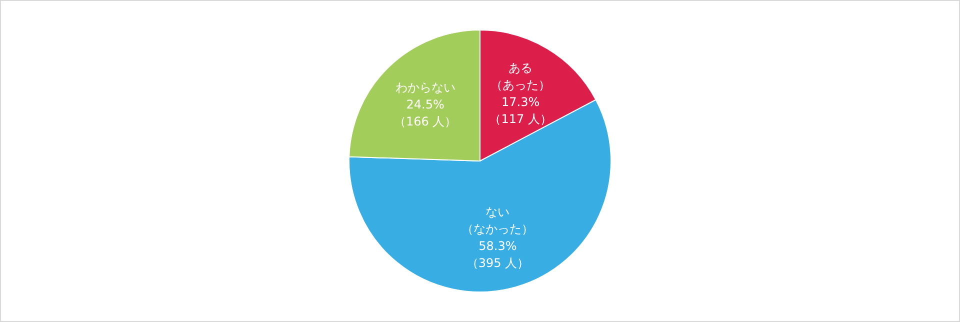 Image resolution: width=960 pixels, height=322 pixels. What do you see at coordinates (425, 87) in the screenshot?
I see `slice-label: わからない` at bounding box center [425, 87].